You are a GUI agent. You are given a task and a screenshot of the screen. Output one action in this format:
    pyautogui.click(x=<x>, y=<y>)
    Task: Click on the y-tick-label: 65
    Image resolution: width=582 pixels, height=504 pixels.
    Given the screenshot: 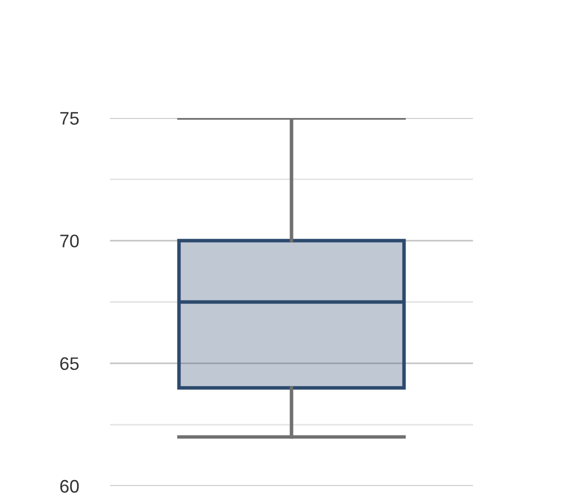 What is the action you would take?
    pyautogui.click(x=69, y=363)
    